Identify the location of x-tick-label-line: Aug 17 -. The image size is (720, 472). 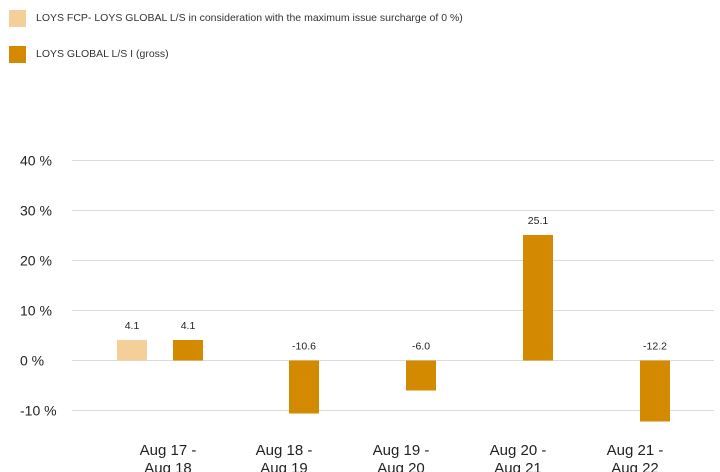
(168, 450).